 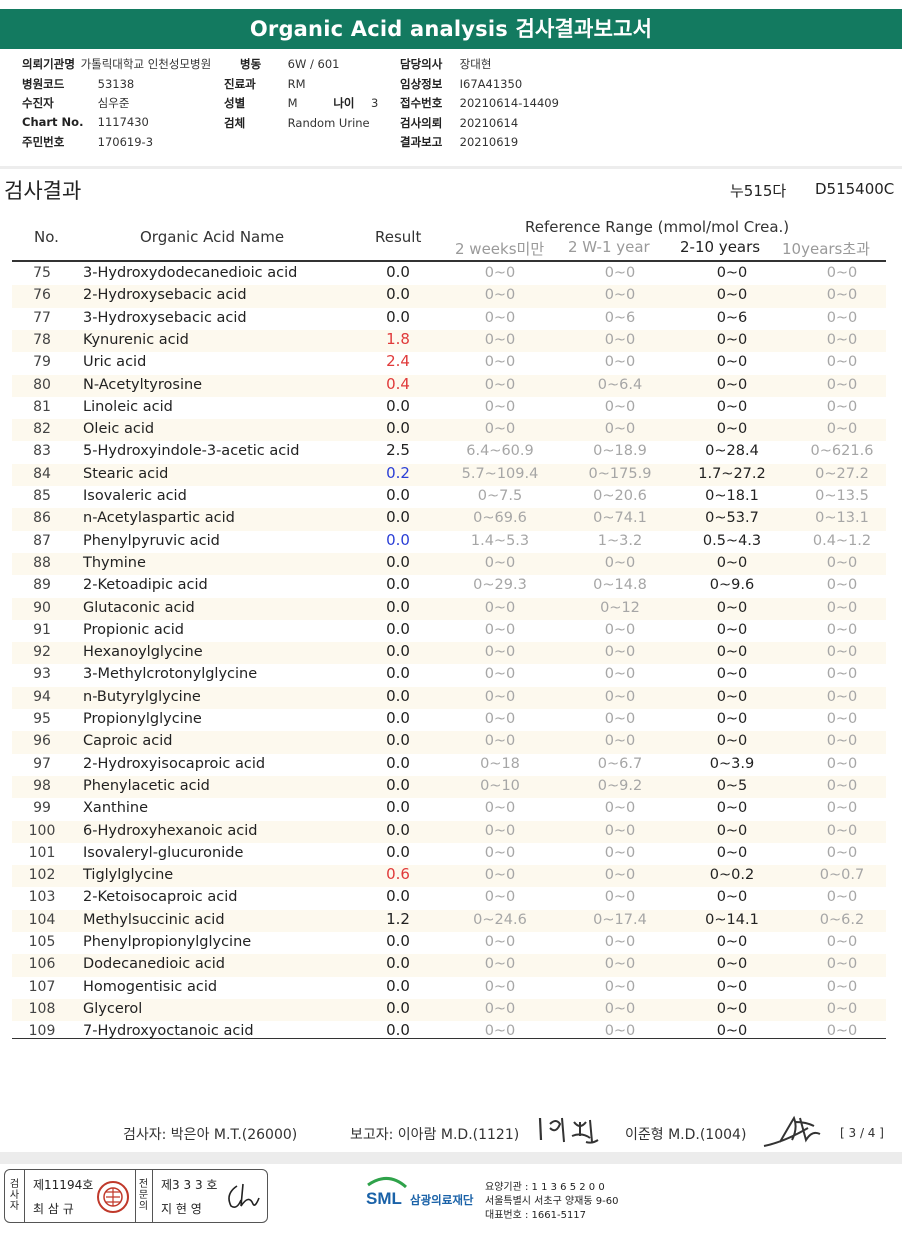 I want to click on info-hospital: 의뢰기관명 가톨릭대학교 인천성모병원, so click(x=116, y=64).